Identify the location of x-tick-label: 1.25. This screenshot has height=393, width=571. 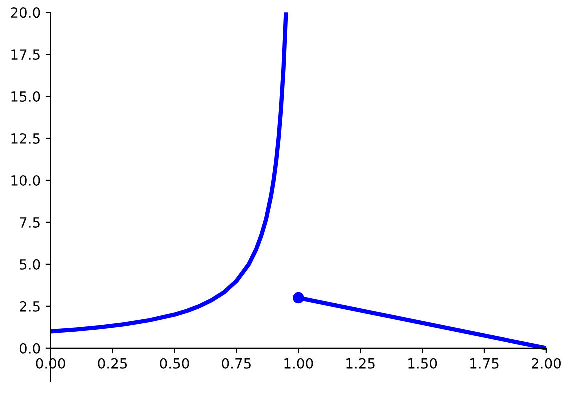
(360, 363).